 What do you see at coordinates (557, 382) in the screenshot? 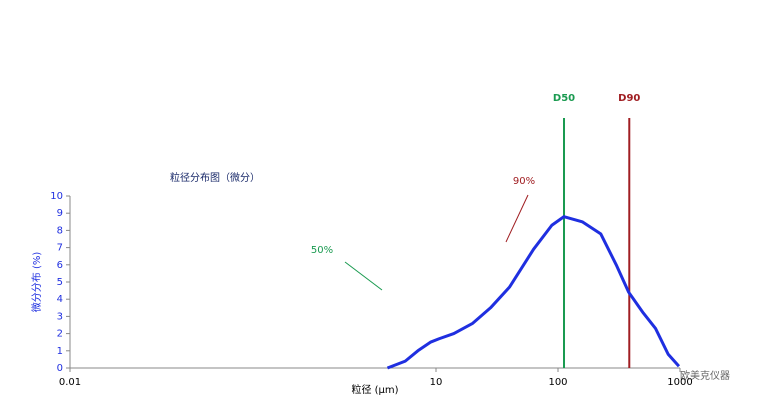
I see `x-tick-label: 100` at bounding box center [557, 382].